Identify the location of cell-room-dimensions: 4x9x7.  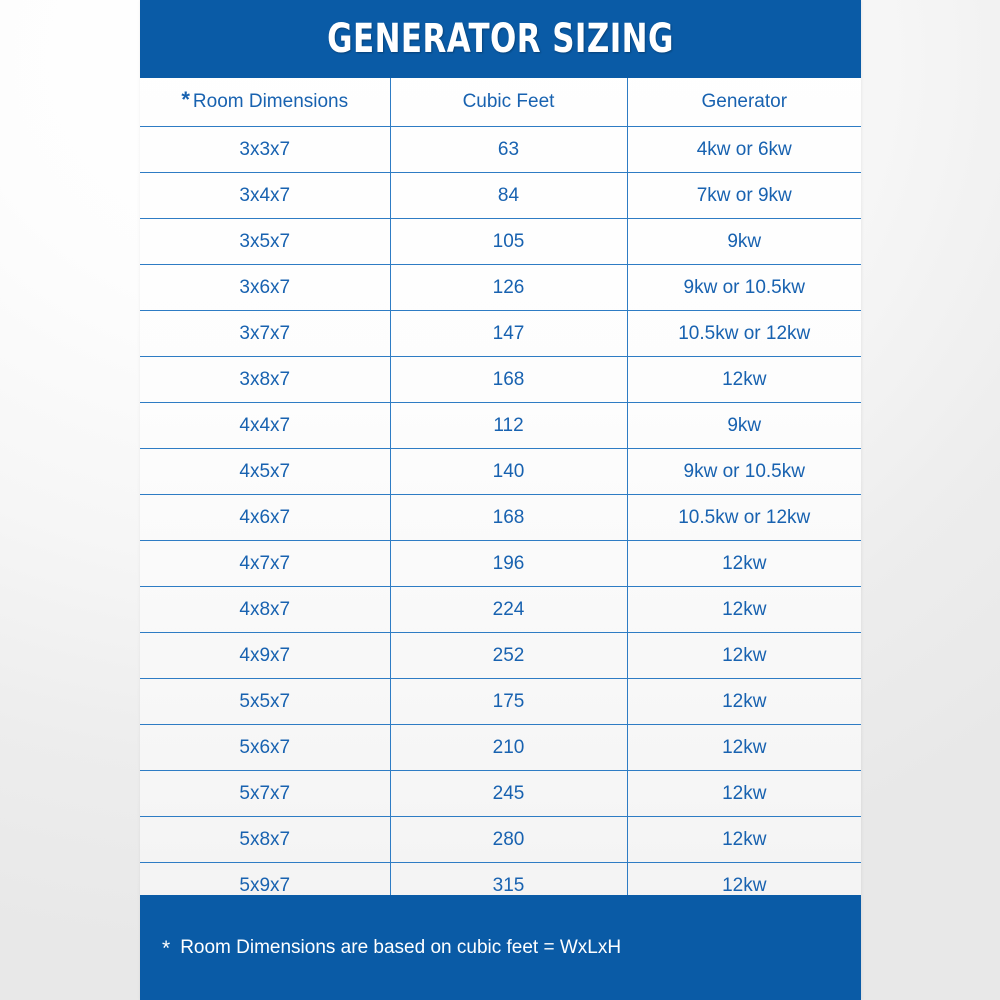
(265, 655).